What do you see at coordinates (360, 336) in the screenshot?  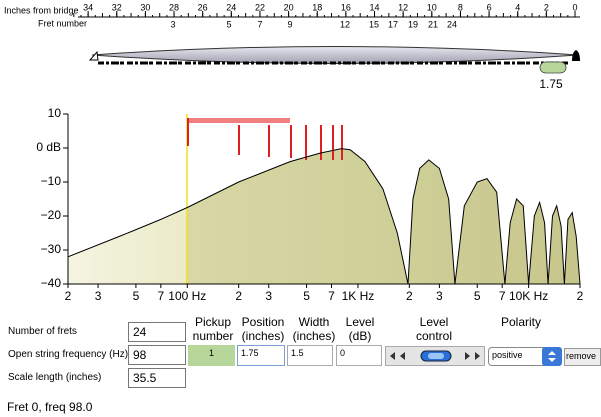 I see `column-header: (dB)` at bounding box center [360, 336].